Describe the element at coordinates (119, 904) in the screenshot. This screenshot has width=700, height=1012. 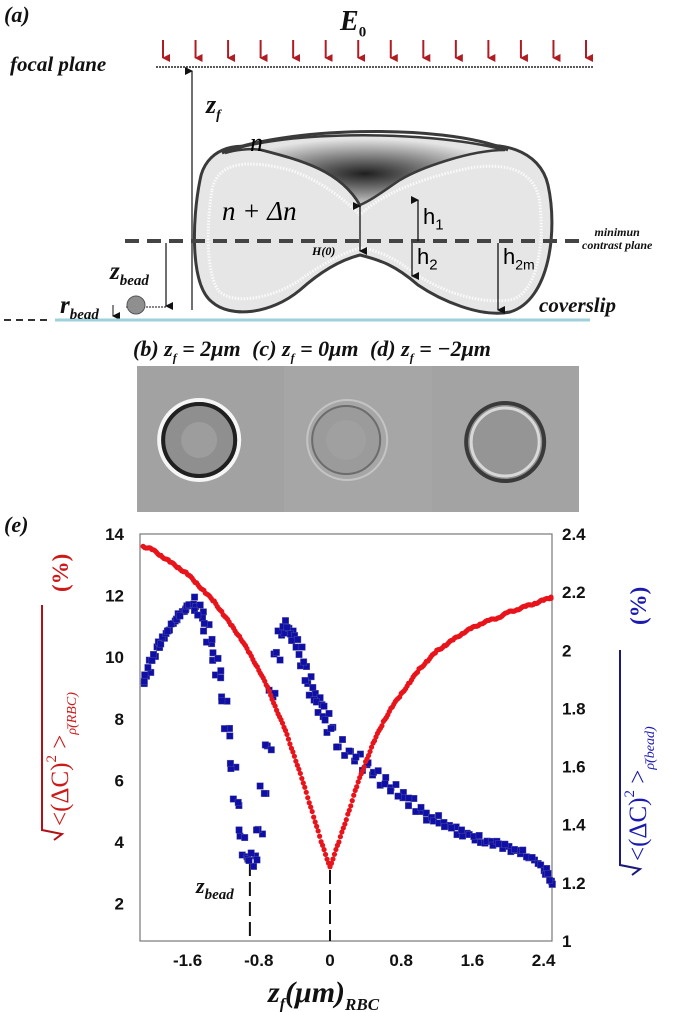
I see `left-tick-label: 2` at that location.